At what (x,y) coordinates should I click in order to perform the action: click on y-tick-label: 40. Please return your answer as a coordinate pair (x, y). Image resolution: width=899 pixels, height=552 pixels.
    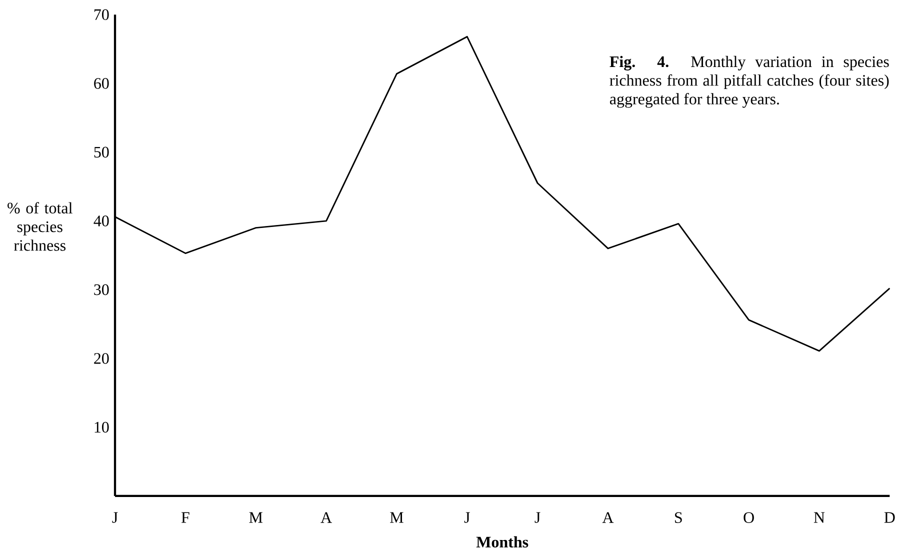
    Looking at the image, I should click on (101, 221).